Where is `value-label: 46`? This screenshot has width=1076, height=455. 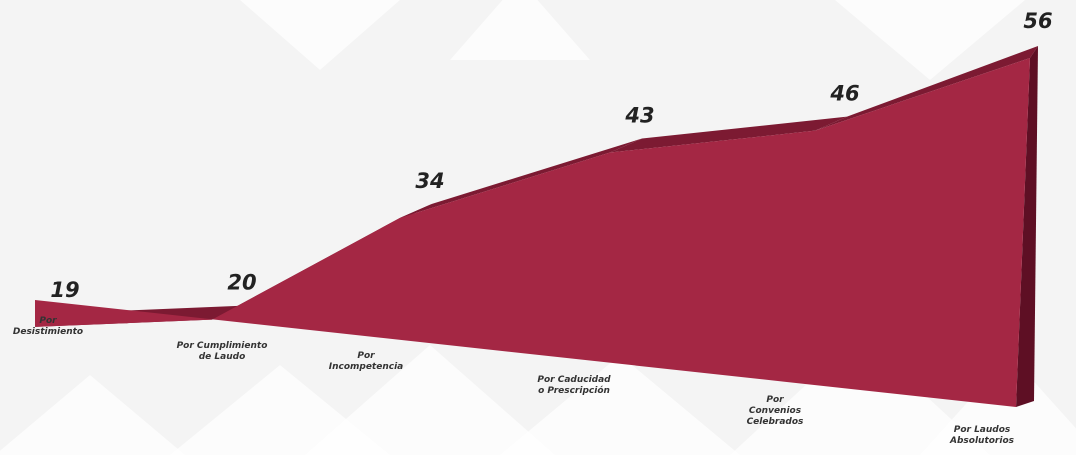 value-label: 46 is located at coordinates (844, 94).